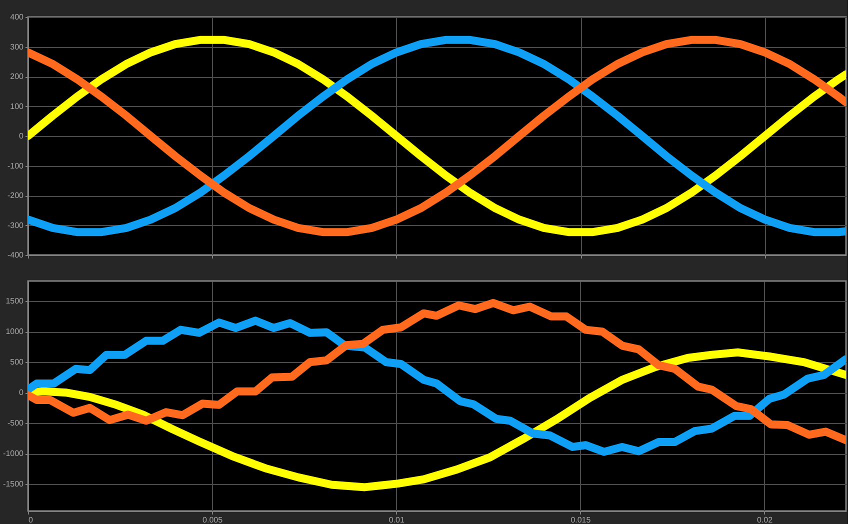 This screenshot has height=524, width=852. What do you see at coordinates (581, 520) in the screenshot?
I see `x-tick-label: 0.015` at bounding box center [581, 520].